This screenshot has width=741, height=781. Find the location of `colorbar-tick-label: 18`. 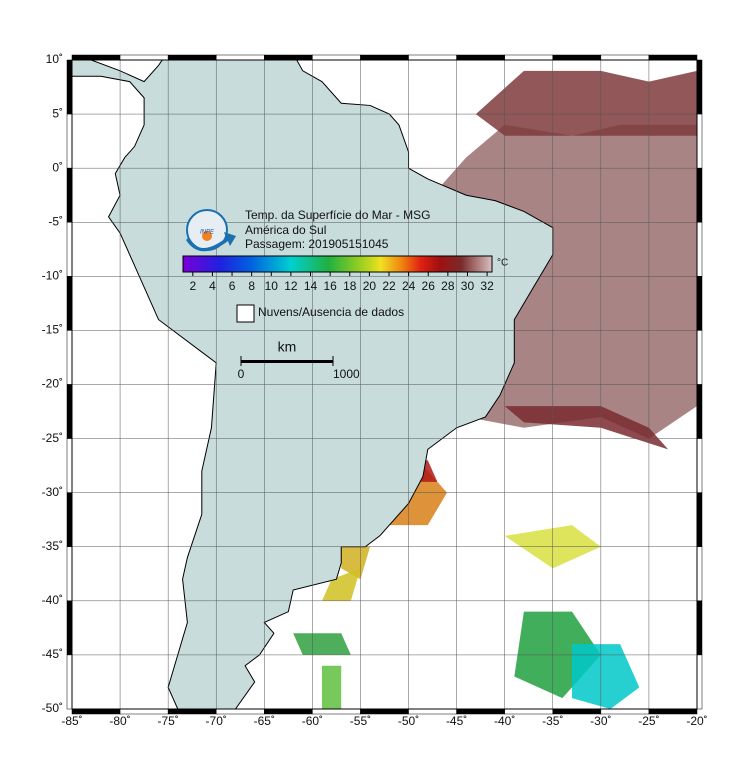

colorbar-tick-label: 18 is located at coordinates (350, 286).